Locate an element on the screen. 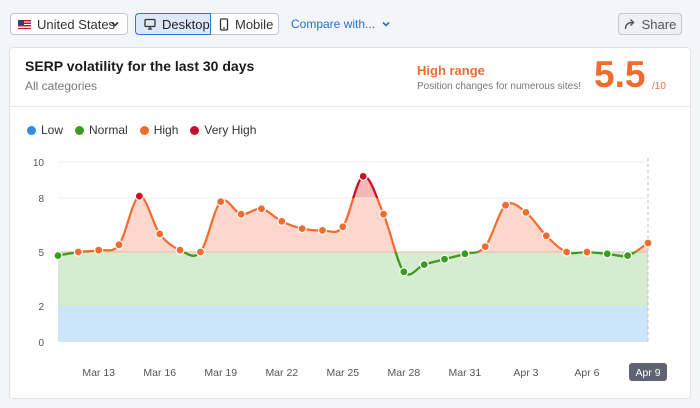 This screenshot has height=408, width=700. legend-label: Low is located at coordinates (52, 130).